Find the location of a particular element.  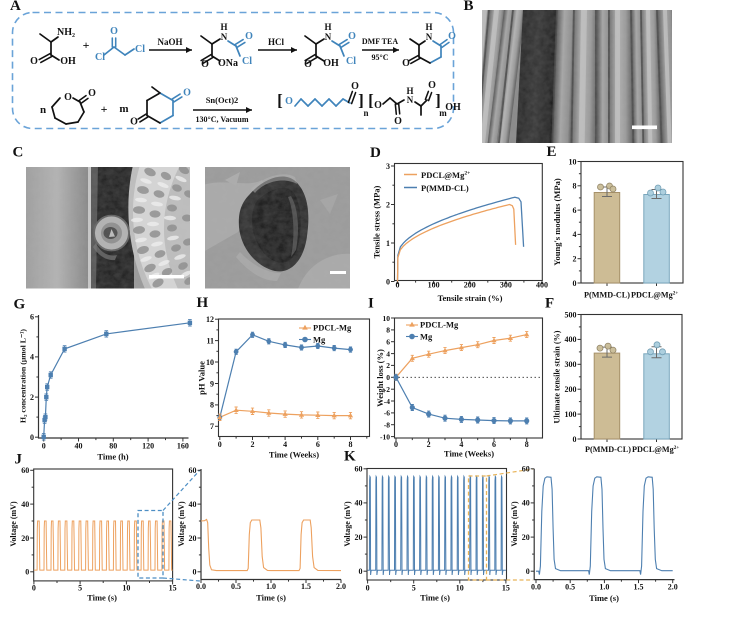

svg-text: n is located at coordinates (365, 113).